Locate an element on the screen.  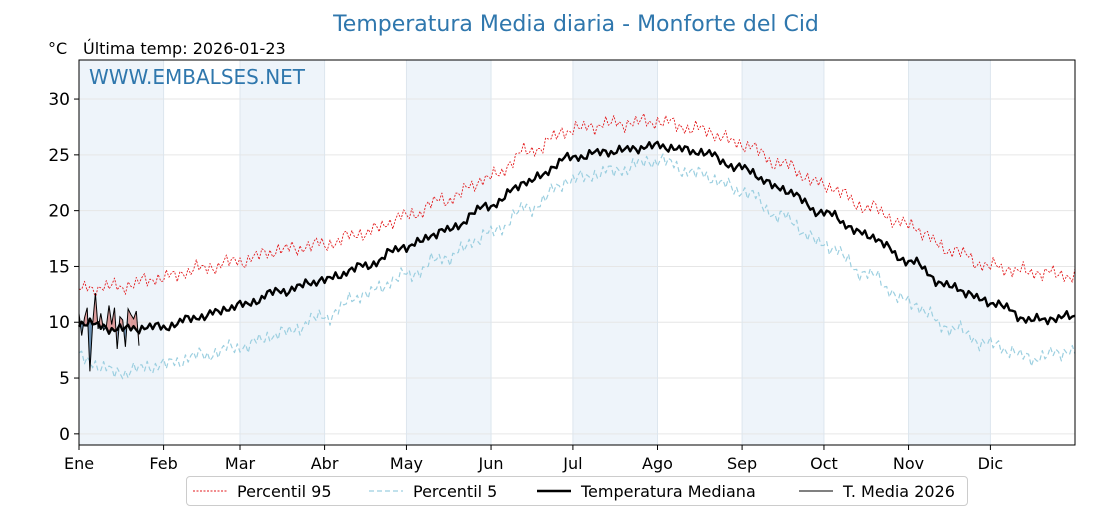
x-tick-label: Ene is located at coordinates (79, 463).